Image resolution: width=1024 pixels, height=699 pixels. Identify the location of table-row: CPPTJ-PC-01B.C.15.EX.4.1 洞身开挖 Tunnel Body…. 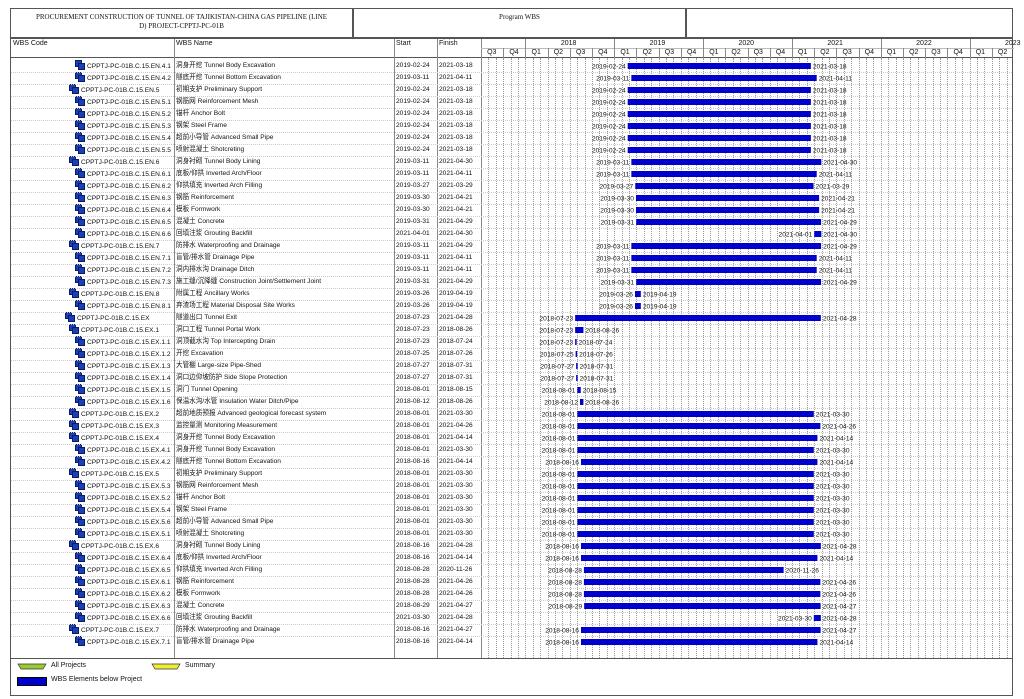
(511, 450).